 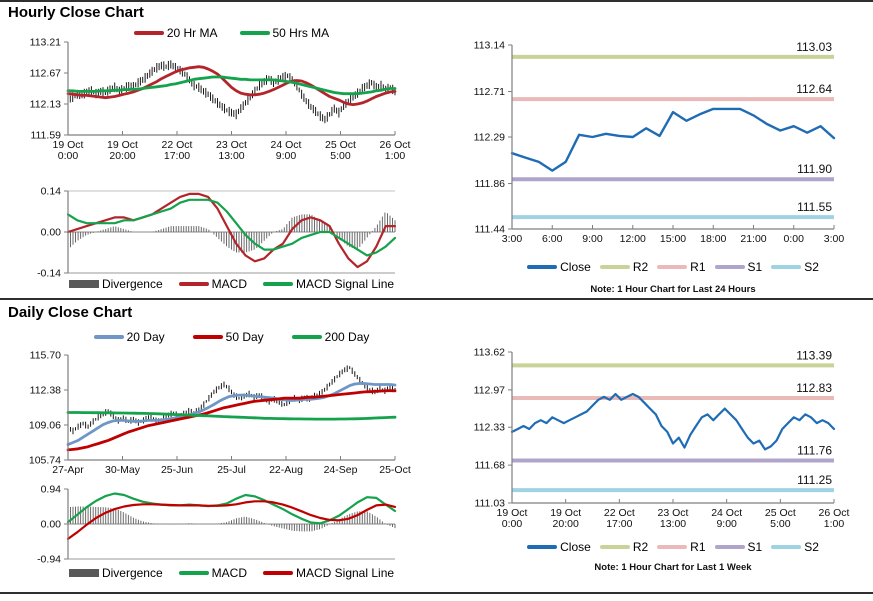 I want to click on daily-price-legend: 20 Day 50 Day 200 Day, so click(x=231, y=337).